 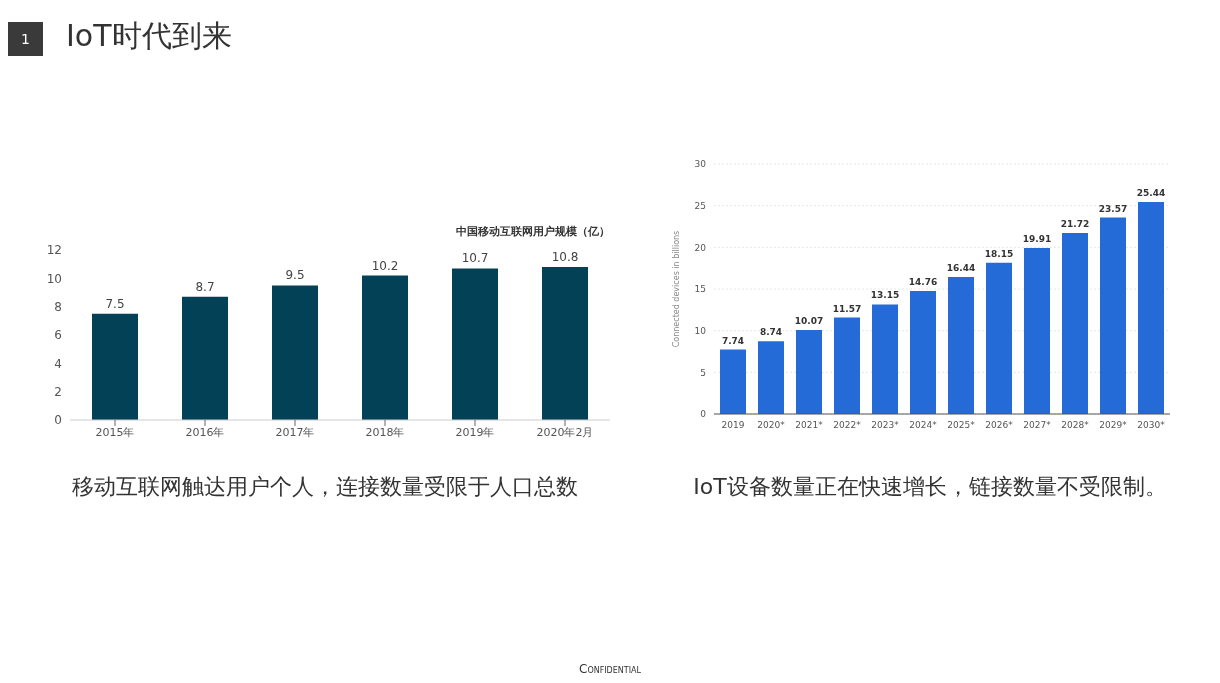 What do you see at coordinates (961, 268) in the screenshot?
I see `data-label: 16.44` at bounding box center [961, 268].